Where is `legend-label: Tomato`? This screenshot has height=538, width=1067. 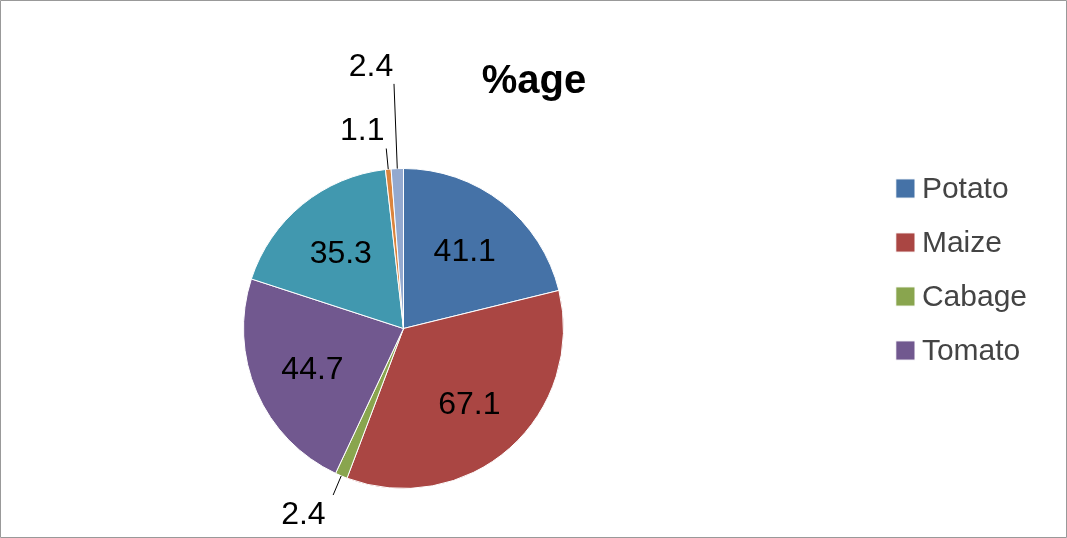 legend-label: Tomato is located at coordinates (971, 350).